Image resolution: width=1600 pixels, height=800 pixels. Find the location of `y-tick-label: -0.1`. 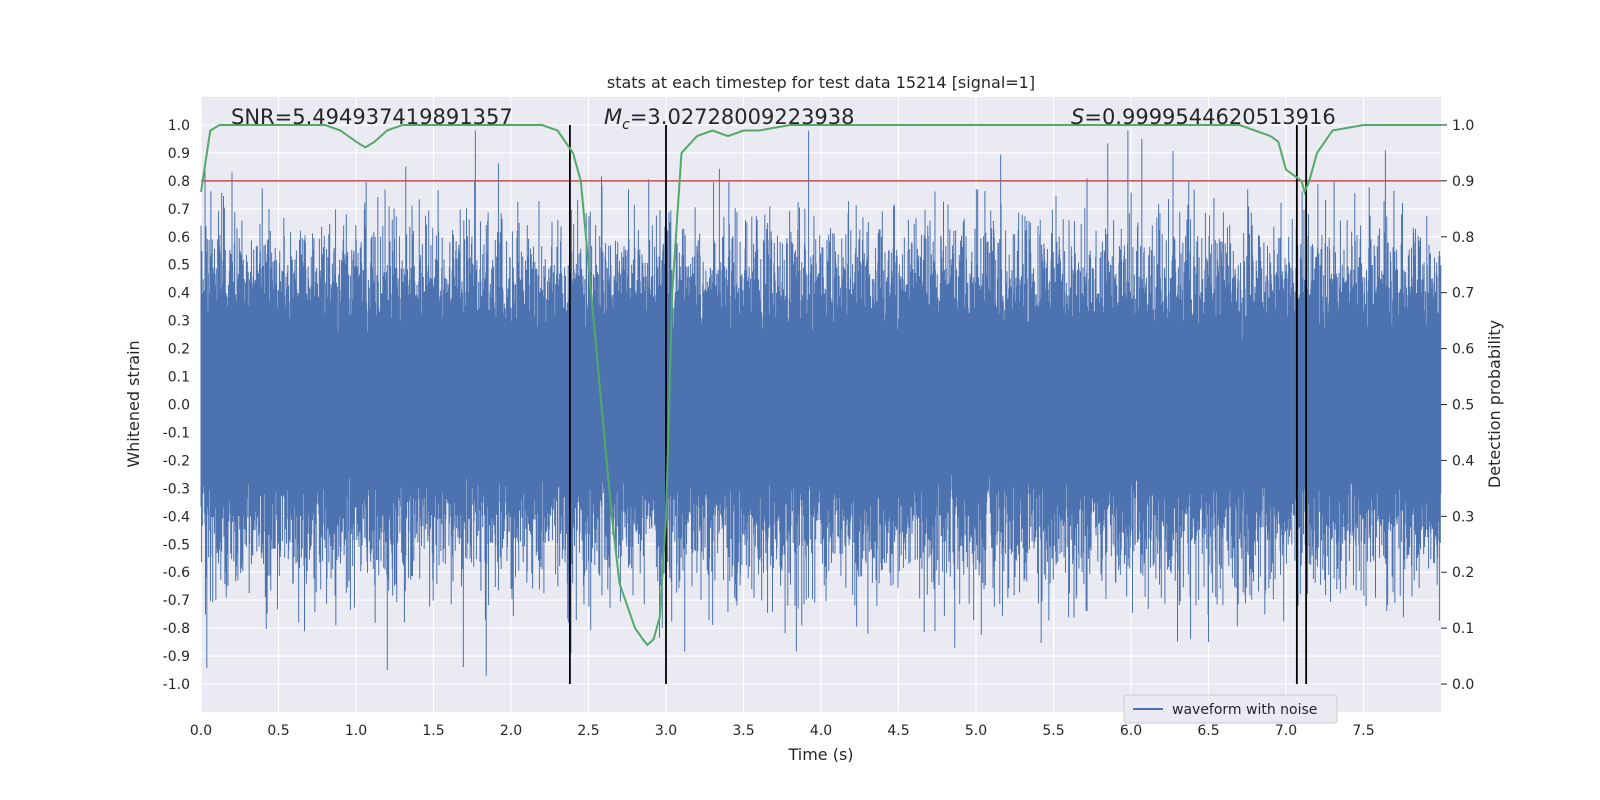

y-tick-label: -0.1 is located at coordinates (176, 433).